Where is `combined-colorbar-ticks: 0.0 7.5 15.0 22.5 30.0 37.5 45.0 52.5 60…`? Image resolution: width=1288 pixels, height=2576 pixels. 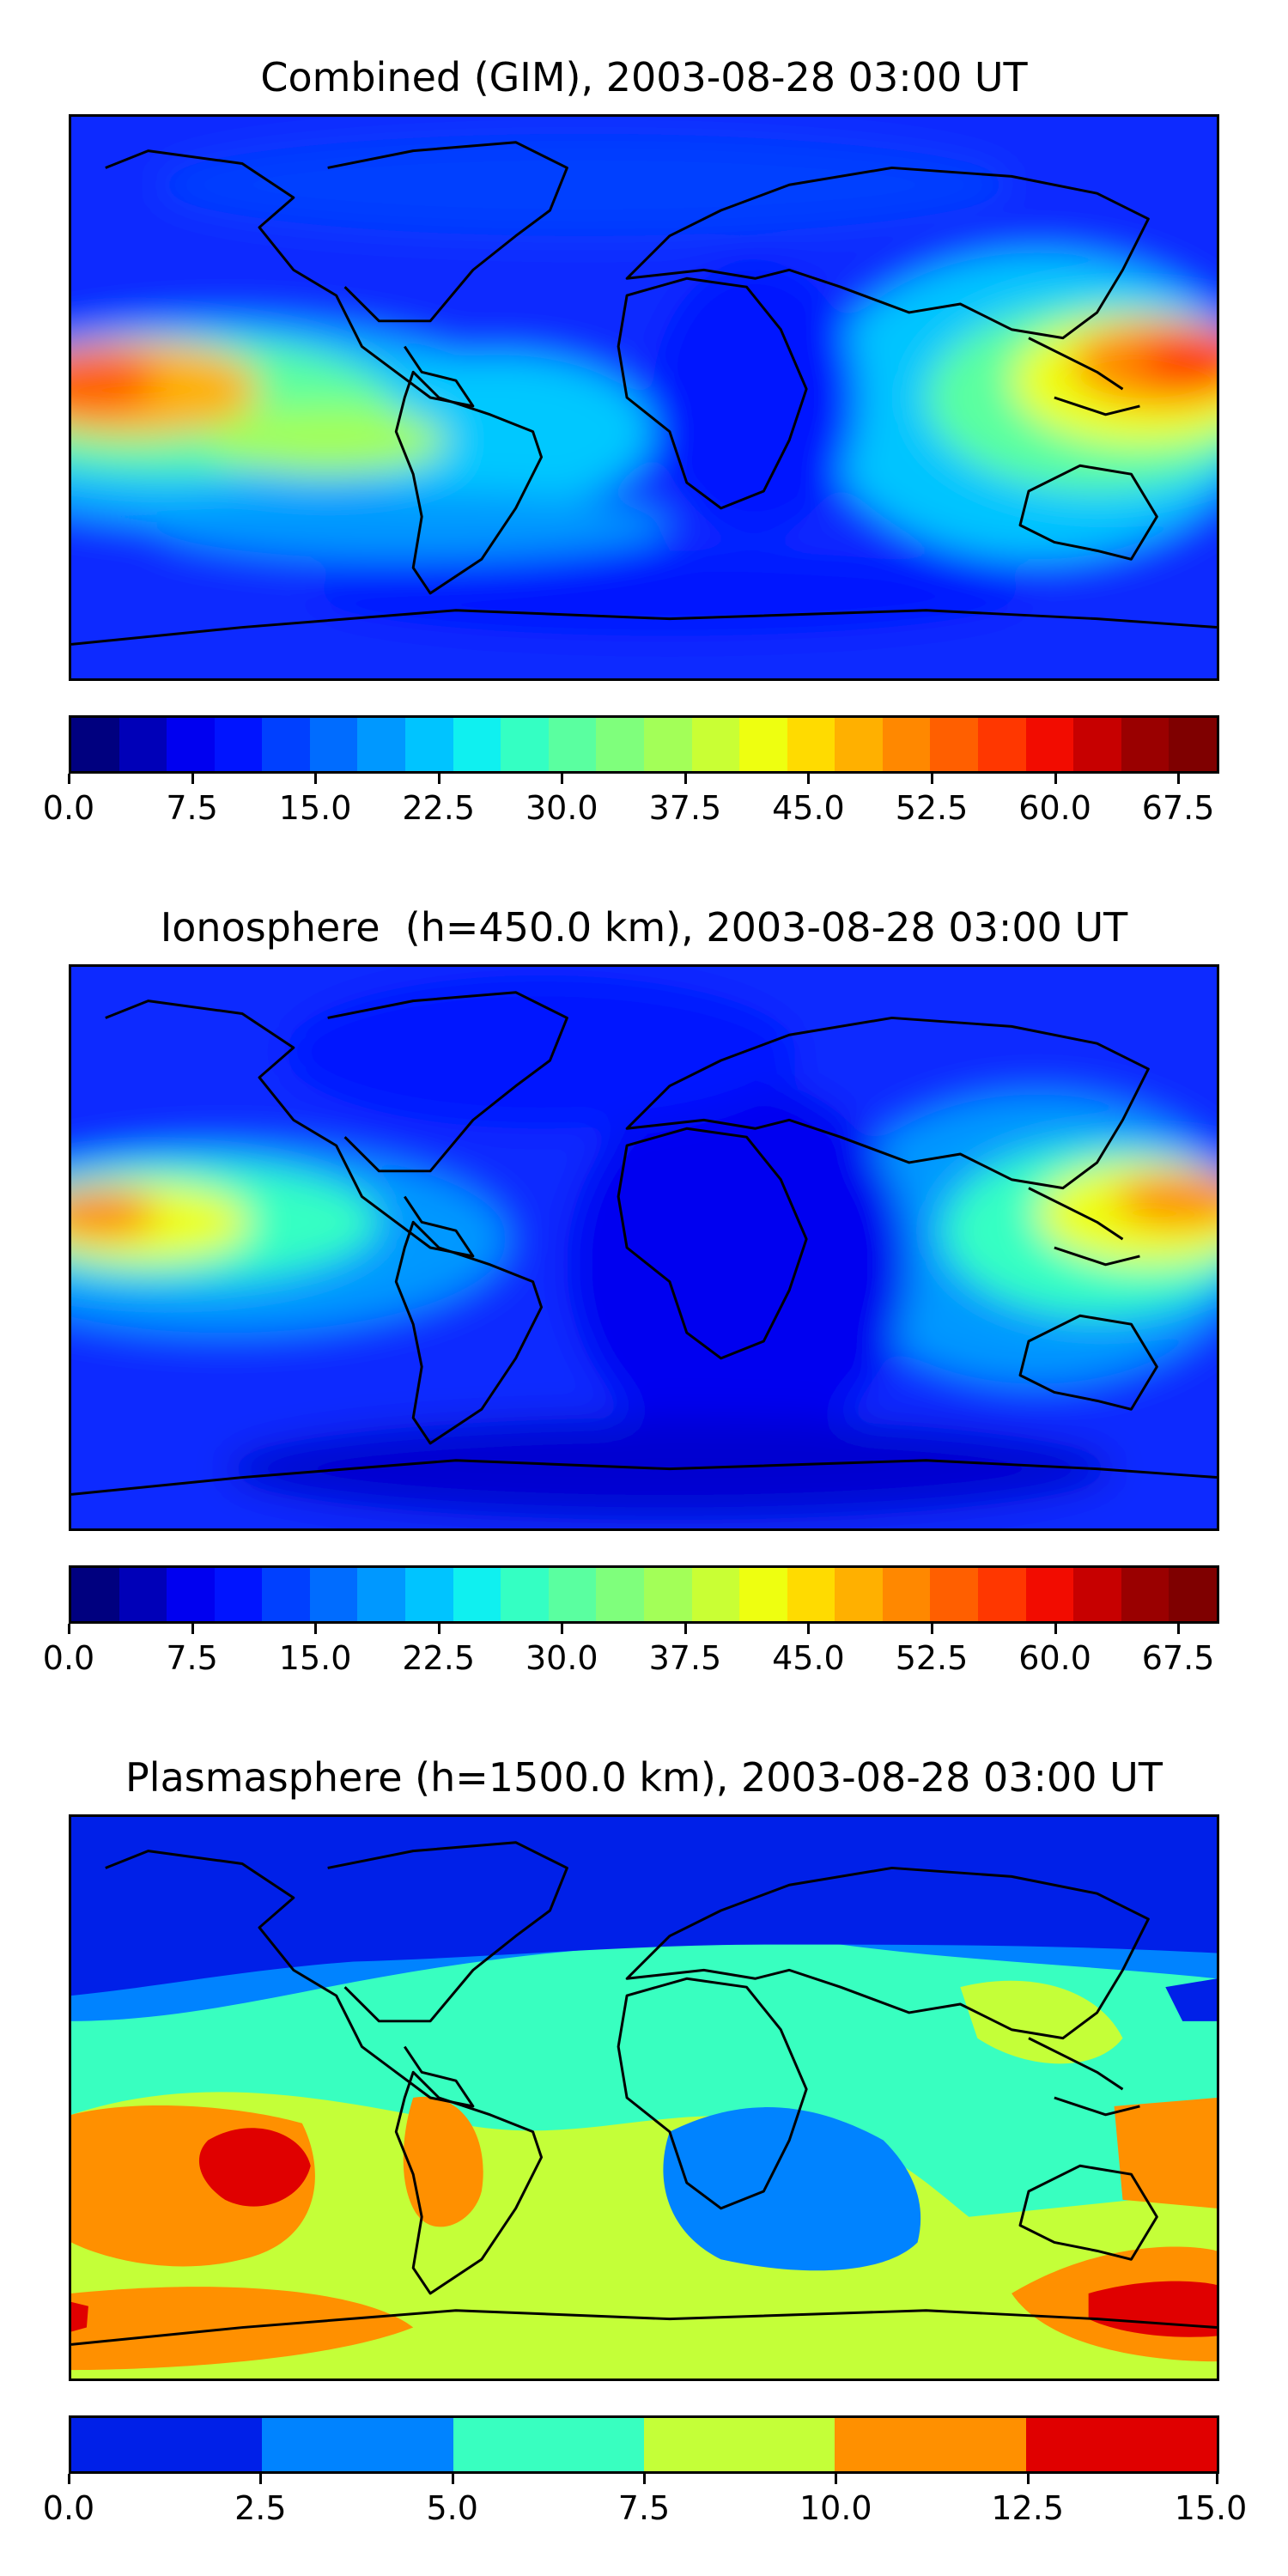
combined-colorbar-ticks: 0.0 7.5 15.0 22.5 30.0 37.5 45.0 52.5 60… is located at coordinates (631, 801).